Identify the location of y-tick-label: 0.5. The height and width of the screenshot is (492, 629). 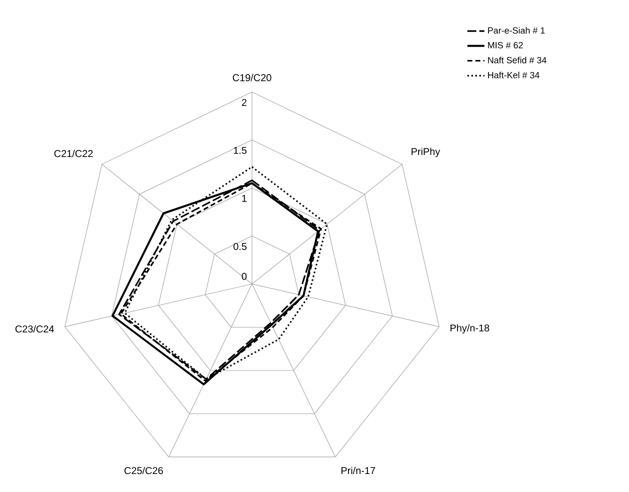
(240, 246).